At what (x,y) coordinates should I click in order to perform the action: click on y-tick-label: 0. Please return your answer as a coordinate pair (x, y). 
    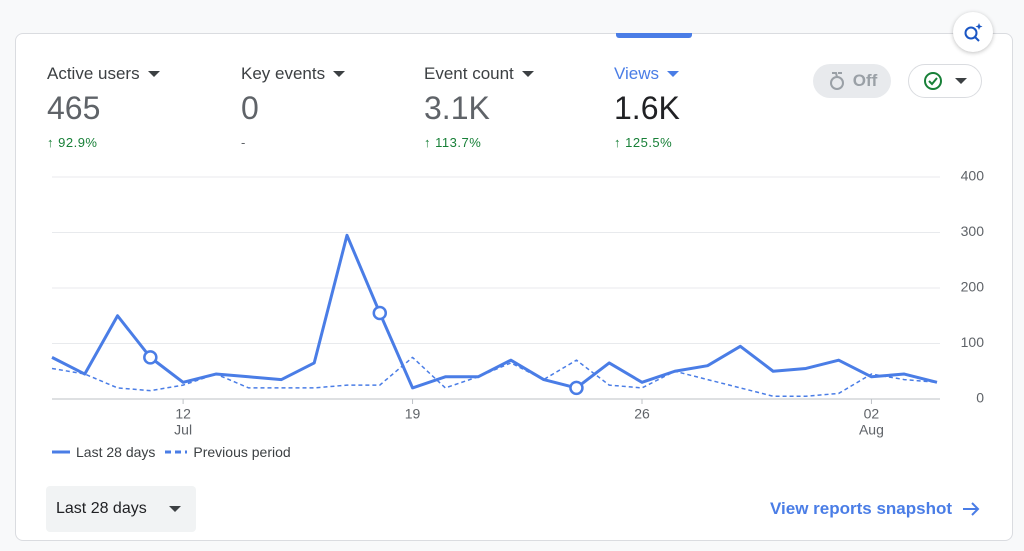
    Looking at the image, I should click on (980, 398).